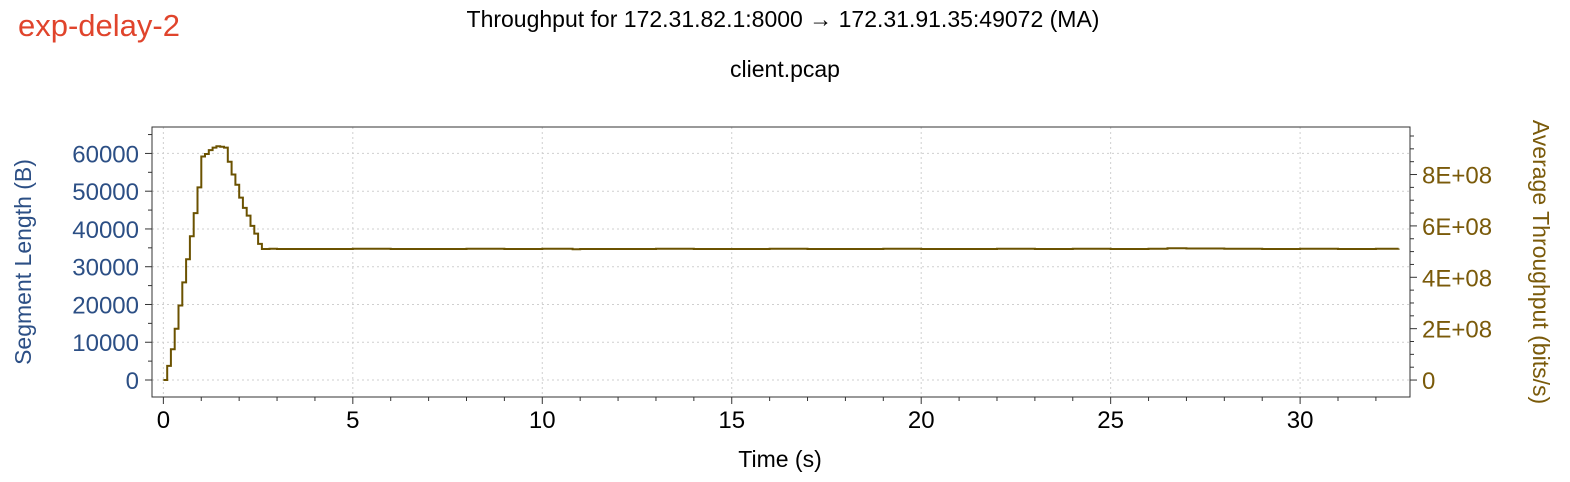  I want to click on y-left-tick-label: 50000, so click(105, 192).